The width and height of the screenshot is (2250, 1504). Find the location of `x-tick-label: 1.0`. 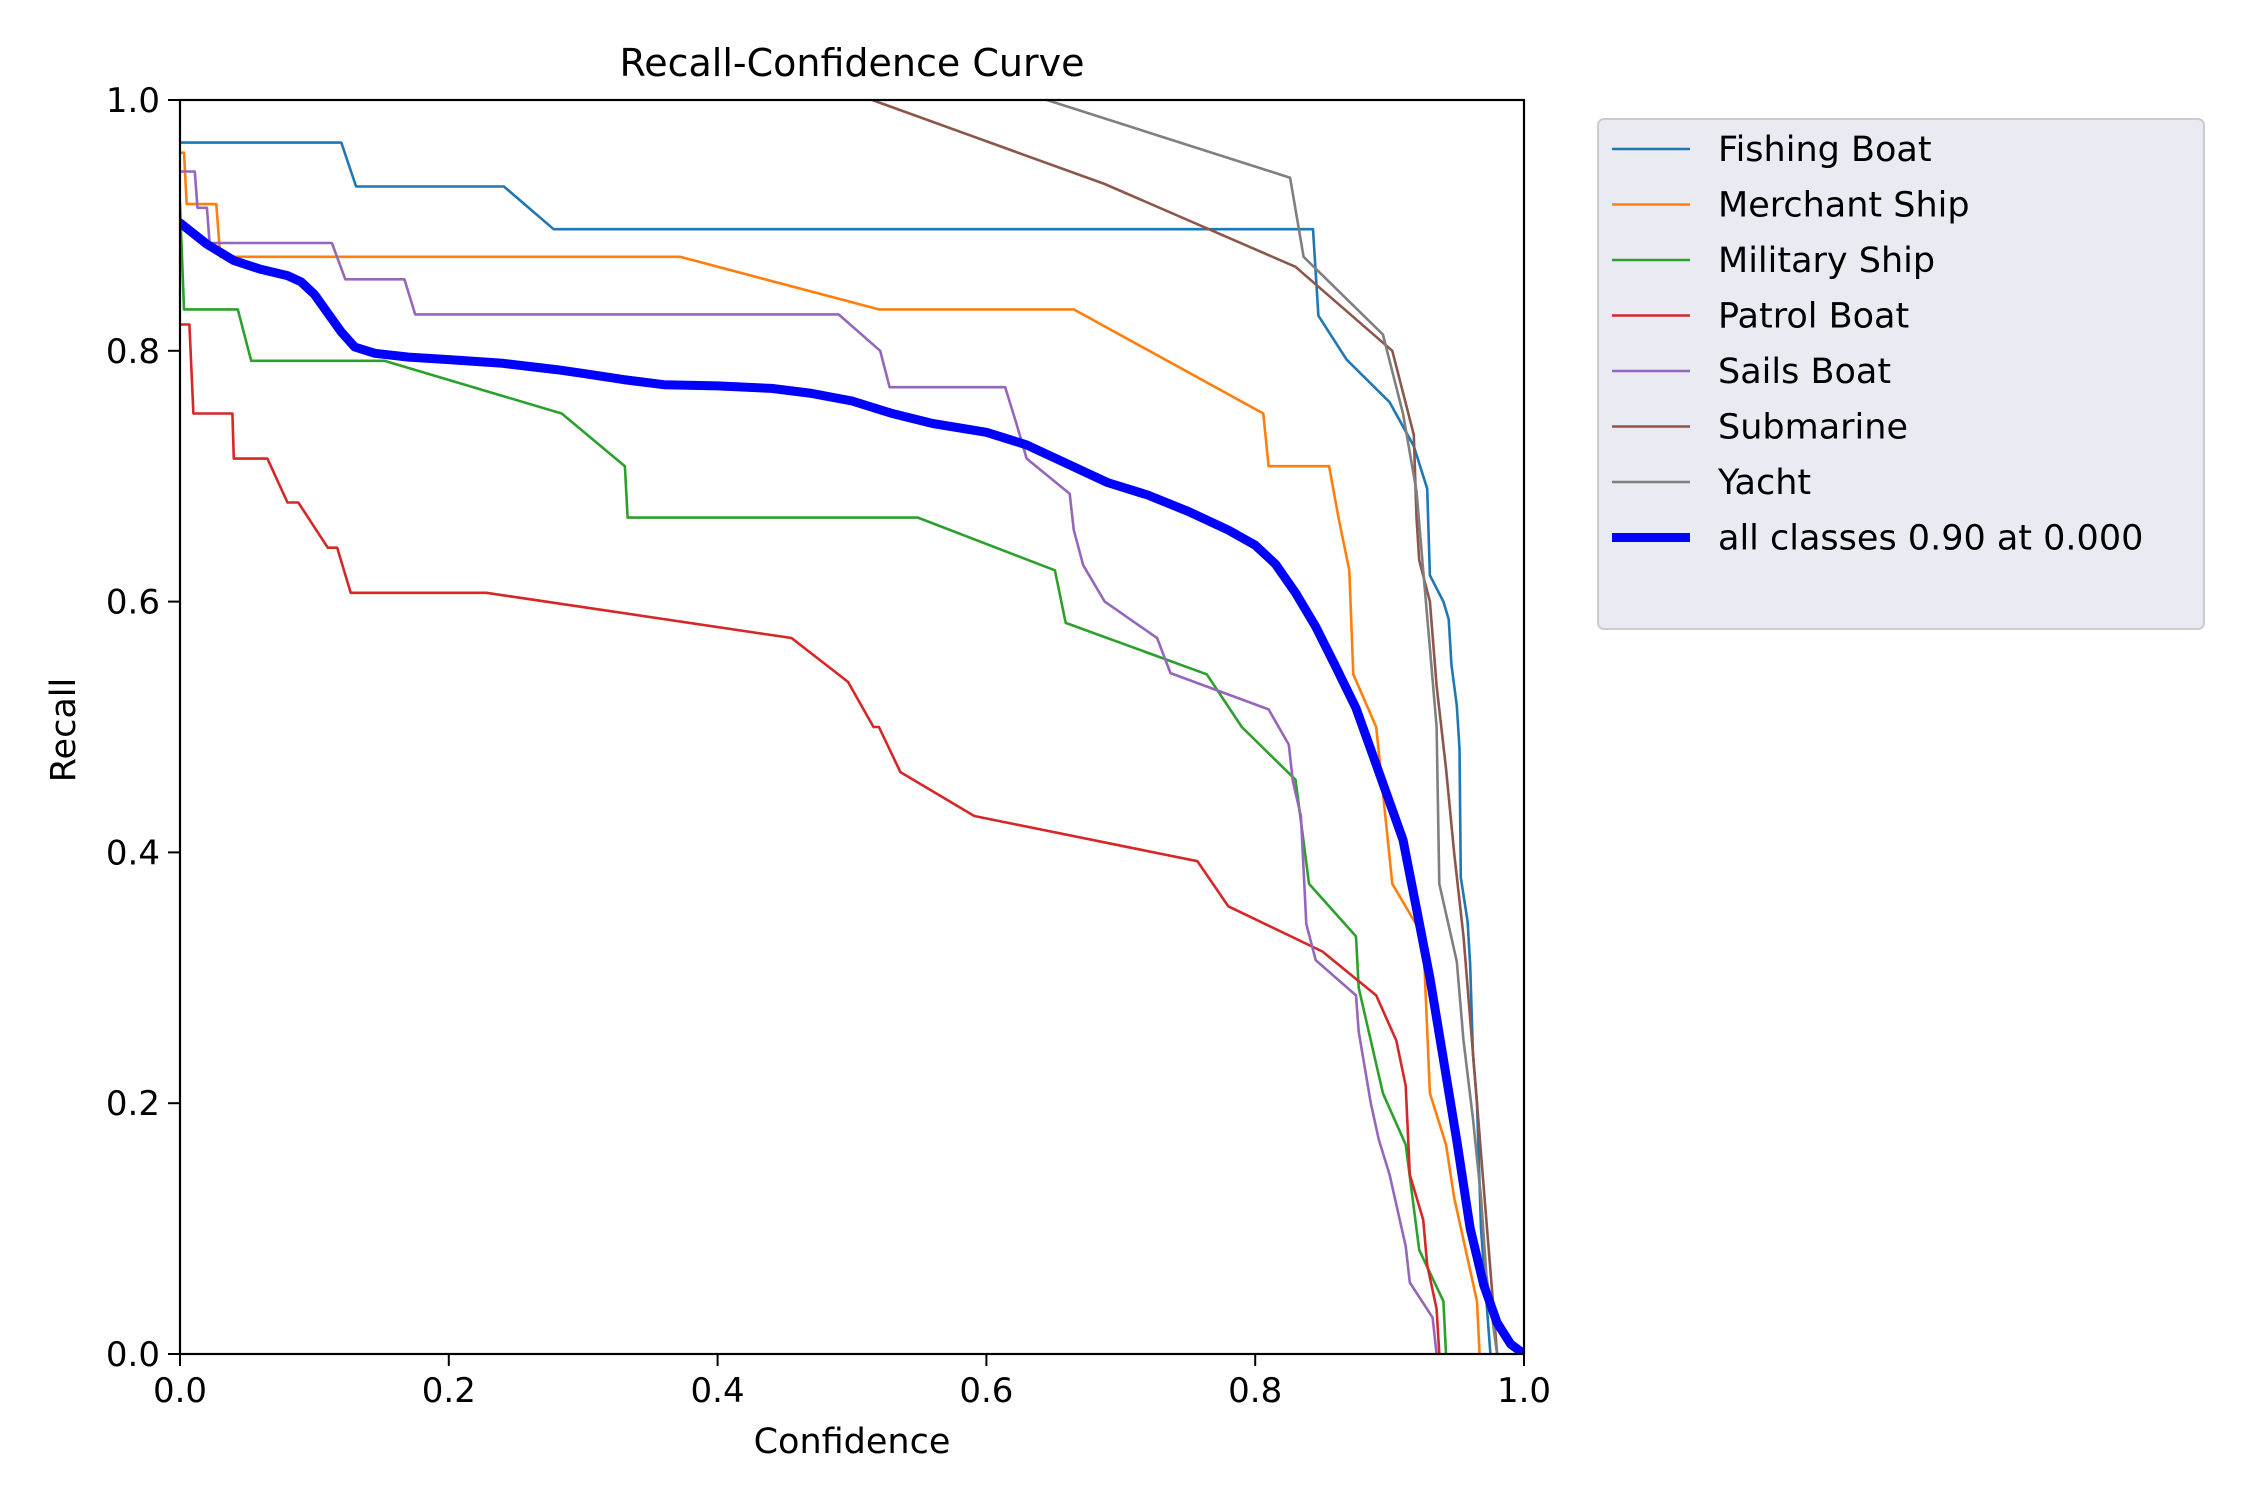

x-tick-label: 1.0 is located at coordinates (1524, 1391).